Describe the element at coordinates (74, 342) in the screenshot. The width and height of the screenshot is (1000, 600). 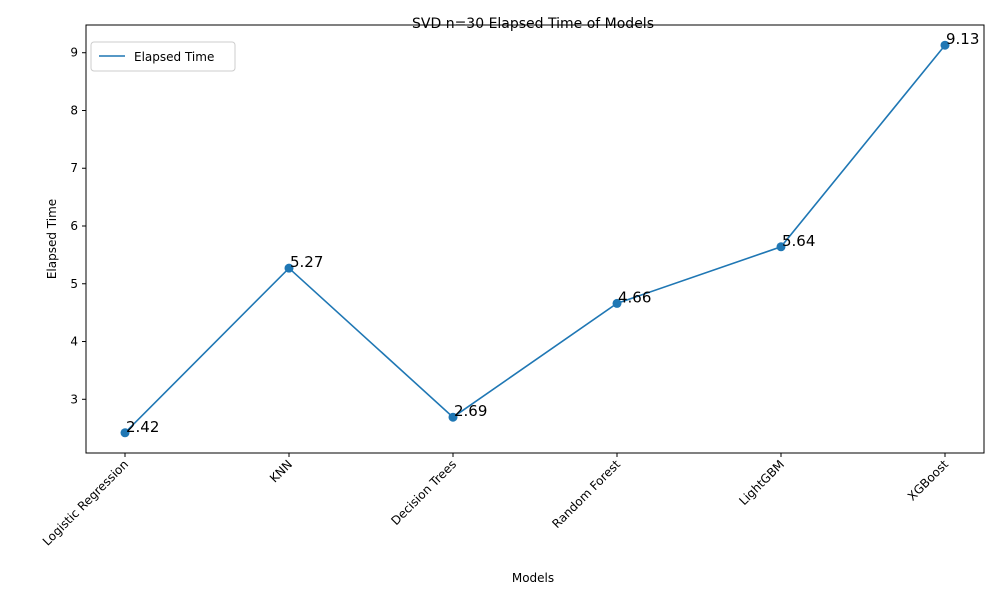
I see `y-tick-label: 4` at that location.